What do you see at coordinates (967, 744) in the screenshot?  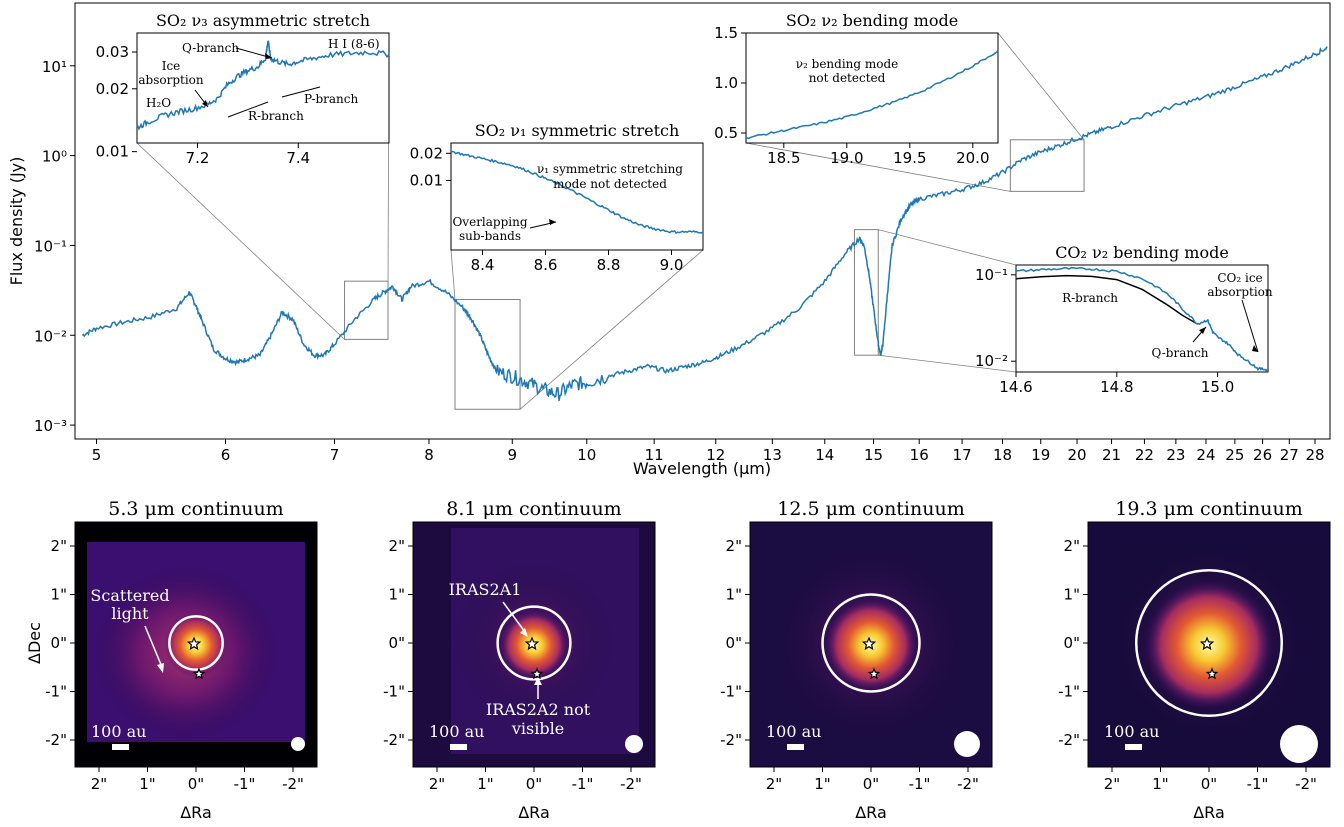 I see `beam-ellipse` at bounding box center [967, 744].